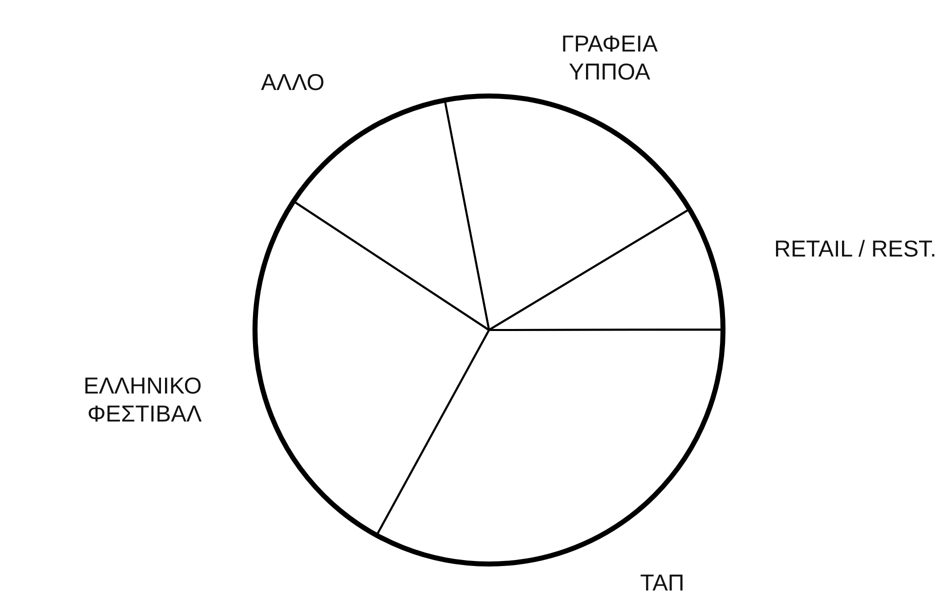 Image resolution: width=947 pixels, height=599 pixels. Describe the element at coordinates (293, 81) in the screenshot. I see `slice-label: ΑΛΛΟ` at that location.